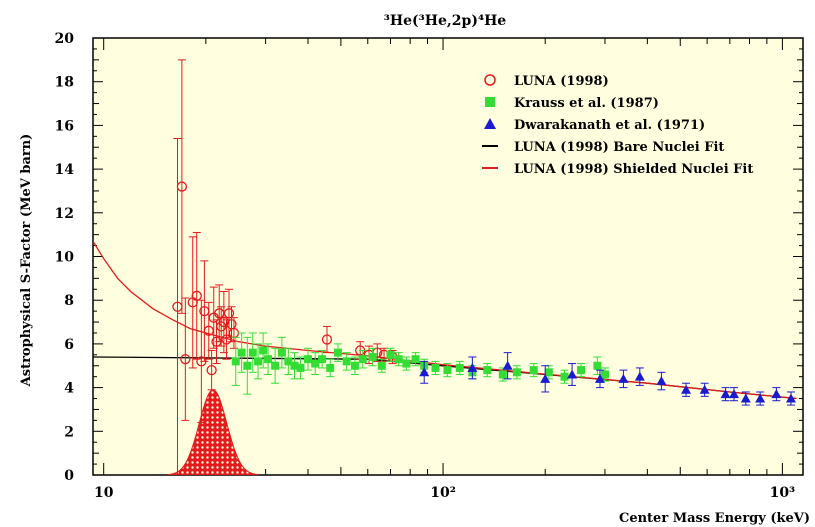 The width and height of the screenshot is (815, 527). I want to click on series-square, so click(420, 363).